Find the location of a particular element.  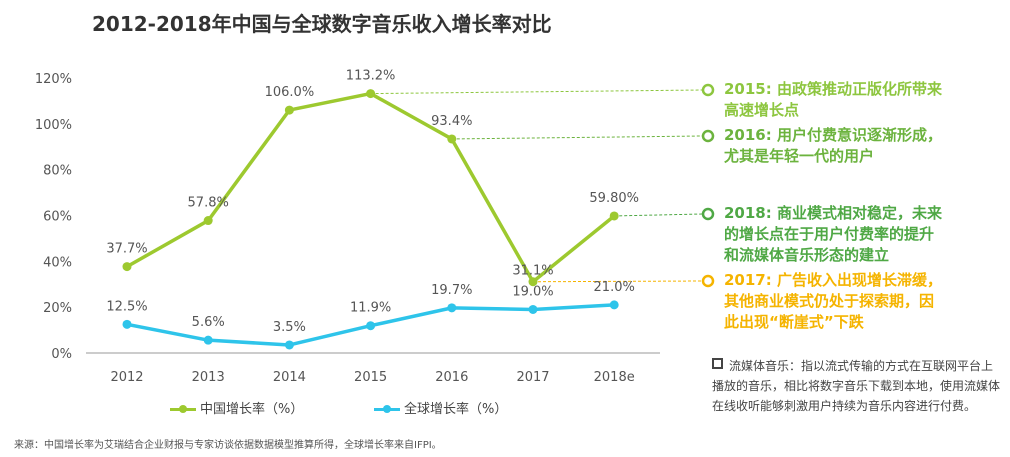

data-label: 31.1% is located at coordinates (532, 271).